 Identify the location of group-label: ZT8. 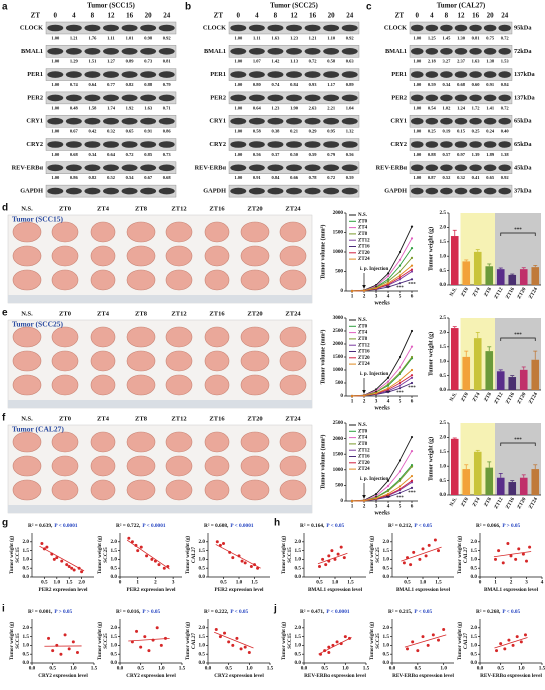
(141, 208).